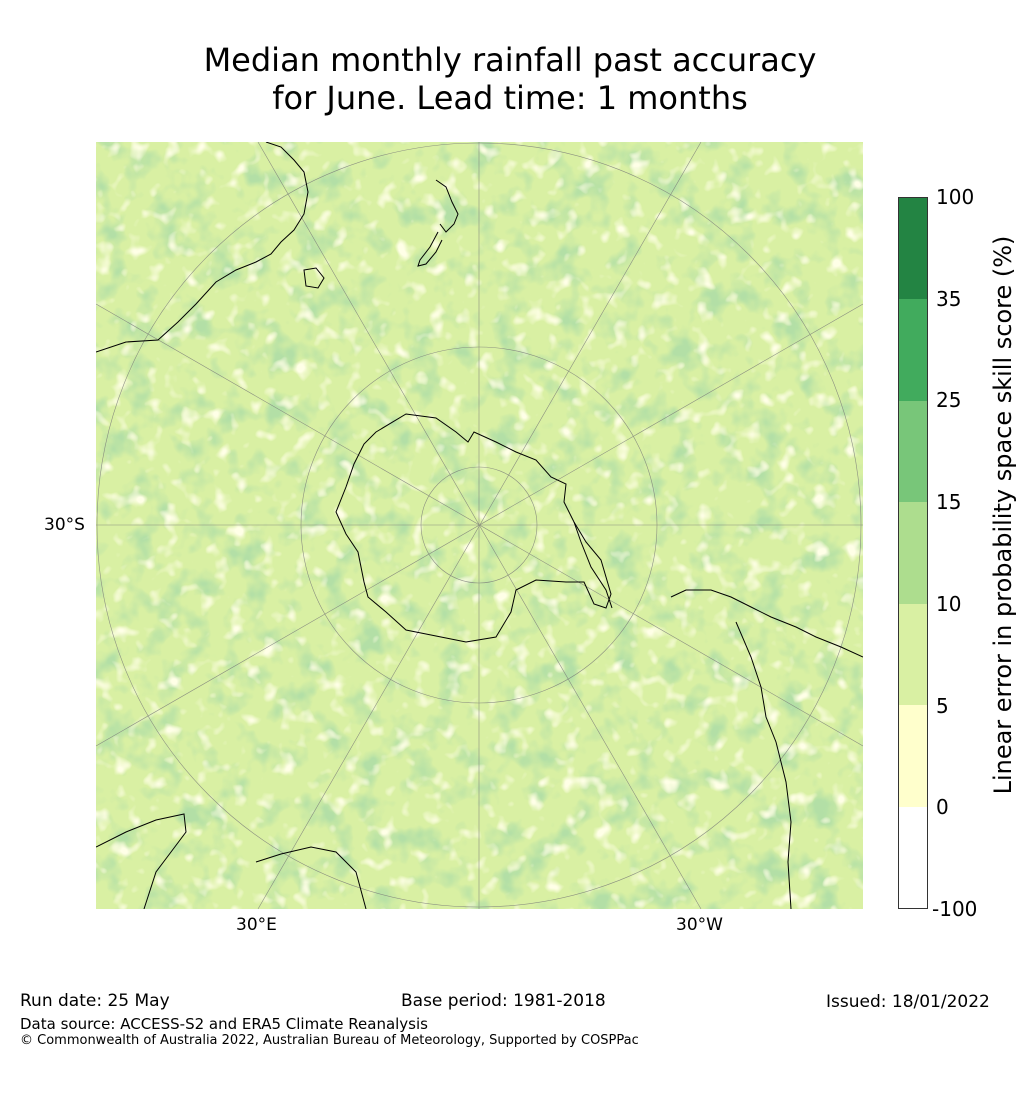 The image size is (1020, 1095). I want to click on colorbar-tick-label: -100, so click(955, 909).